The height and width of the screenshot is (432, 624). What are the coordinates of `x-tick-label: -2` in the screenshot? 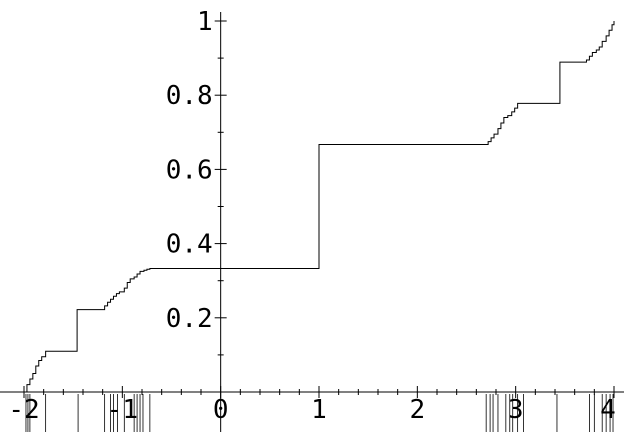 It's located at (23, 410).